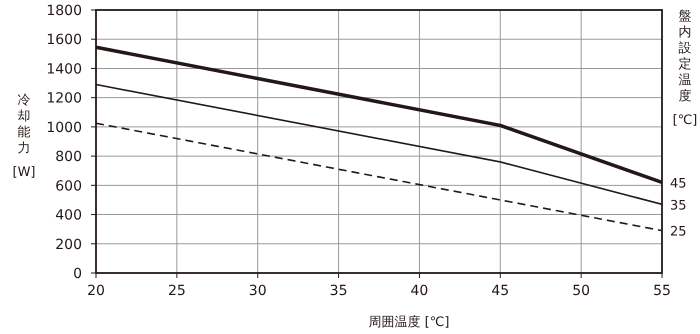 This screenshot has width=700, height=334. Describe the element at coordinates (339, 291) in the screenshot. I see `x-tick-label: 35` at that location.